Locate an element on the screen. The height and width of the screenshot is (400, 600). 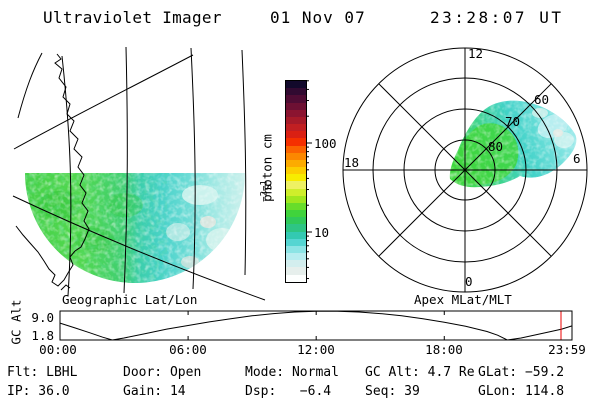
status-glat: GLat: −59.2 is located at coordinates (521, 372).